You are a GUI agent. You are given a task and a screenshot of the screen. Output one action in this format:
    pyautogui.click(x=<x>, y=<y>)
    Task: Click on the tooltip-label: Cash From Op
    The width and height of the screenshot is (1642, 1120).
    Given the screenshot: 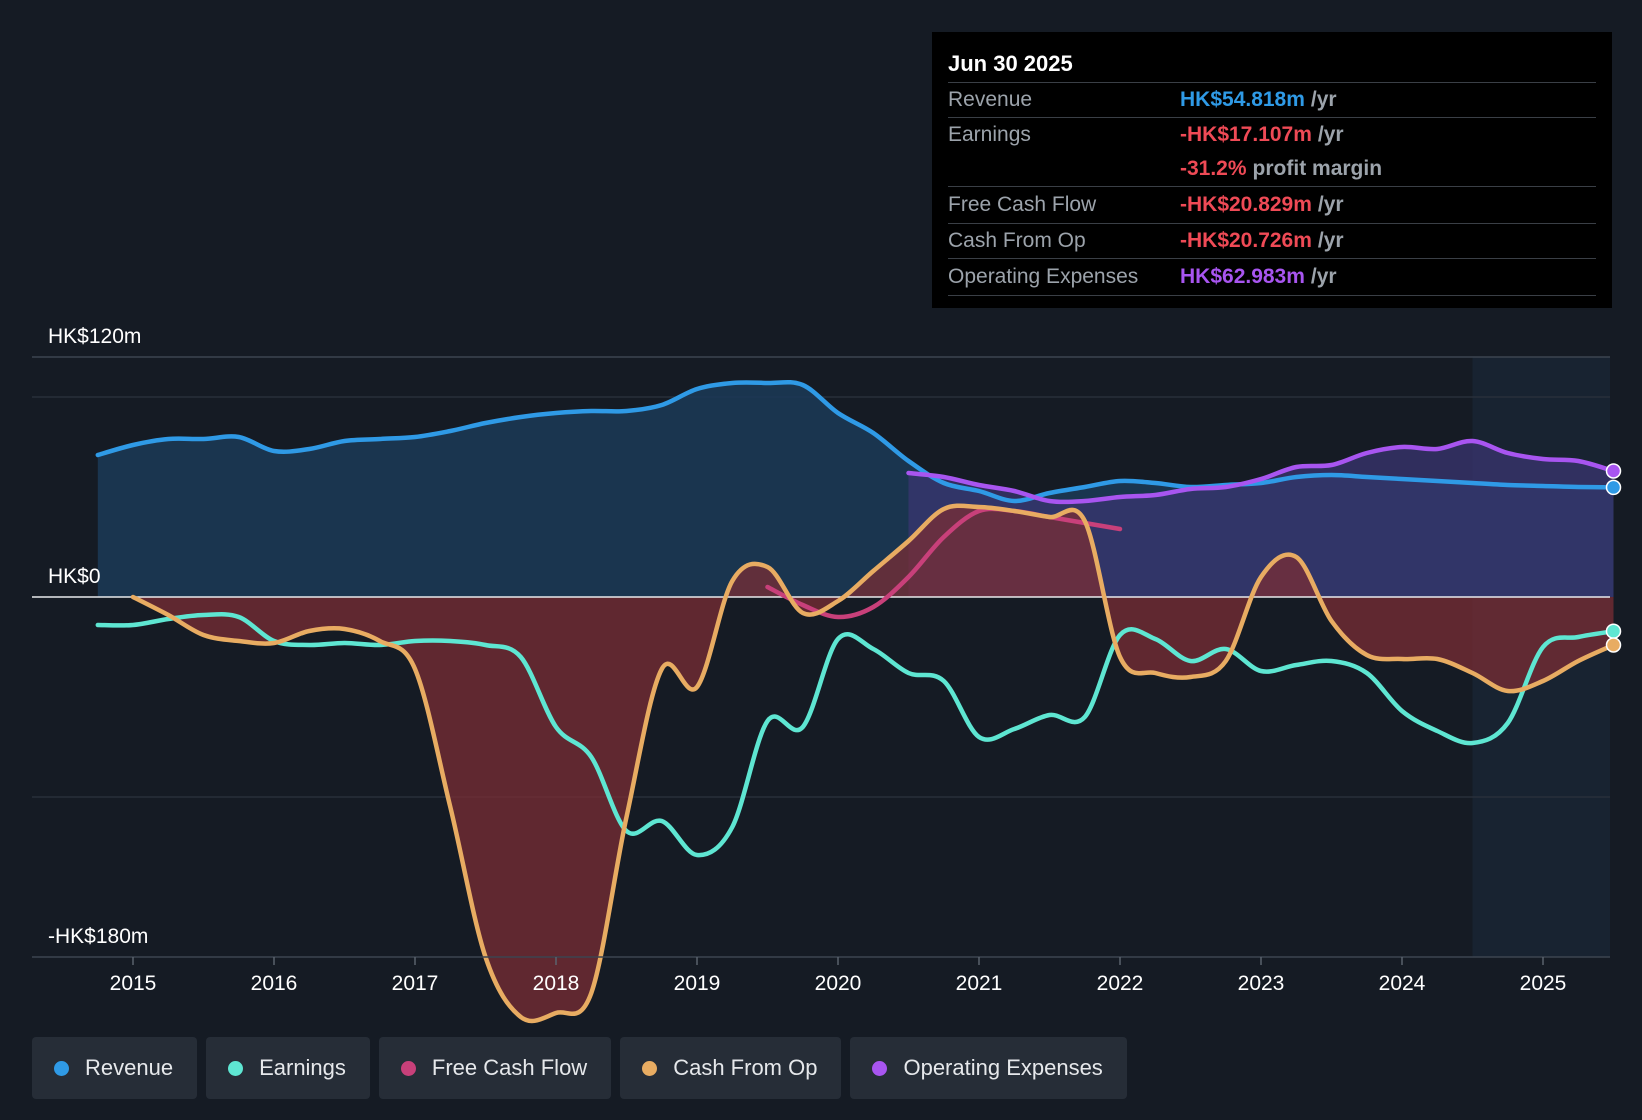 What is the action you would take?
    pyautogui.click(x=1017, y=240)
    